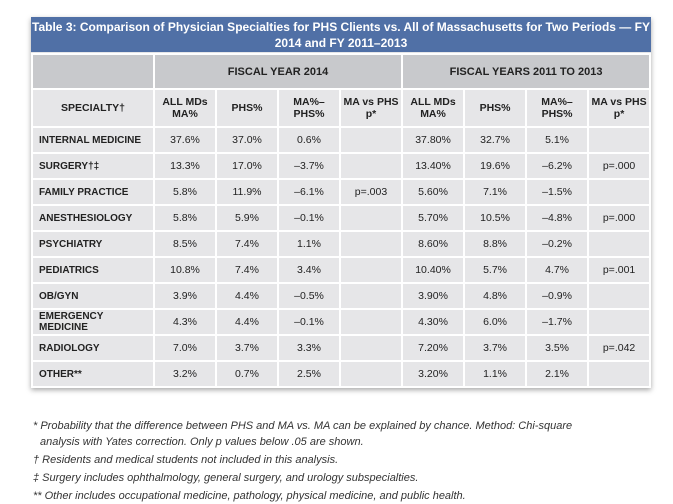  I want to click on specialty-cell: OB/GYN, so click(93, 296).